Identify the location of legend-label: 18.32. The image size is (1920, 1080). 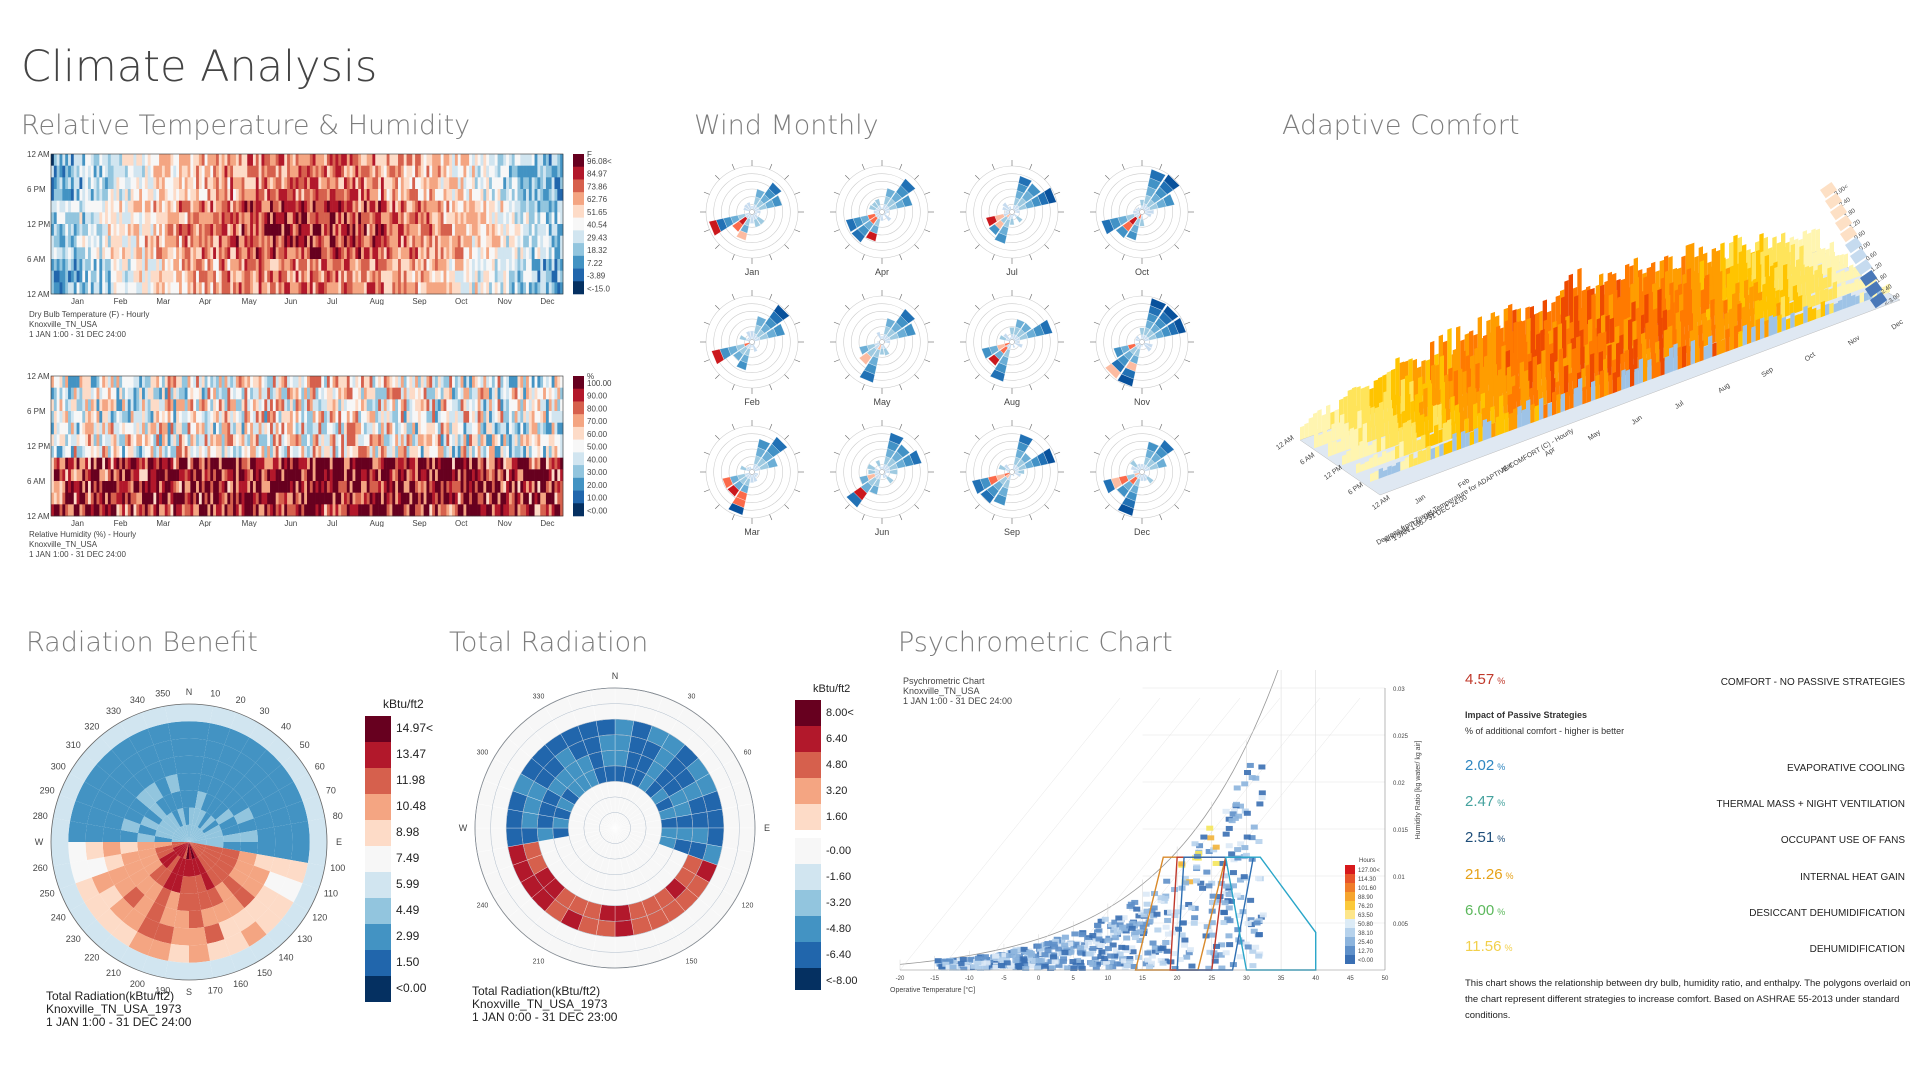
(597, 250).